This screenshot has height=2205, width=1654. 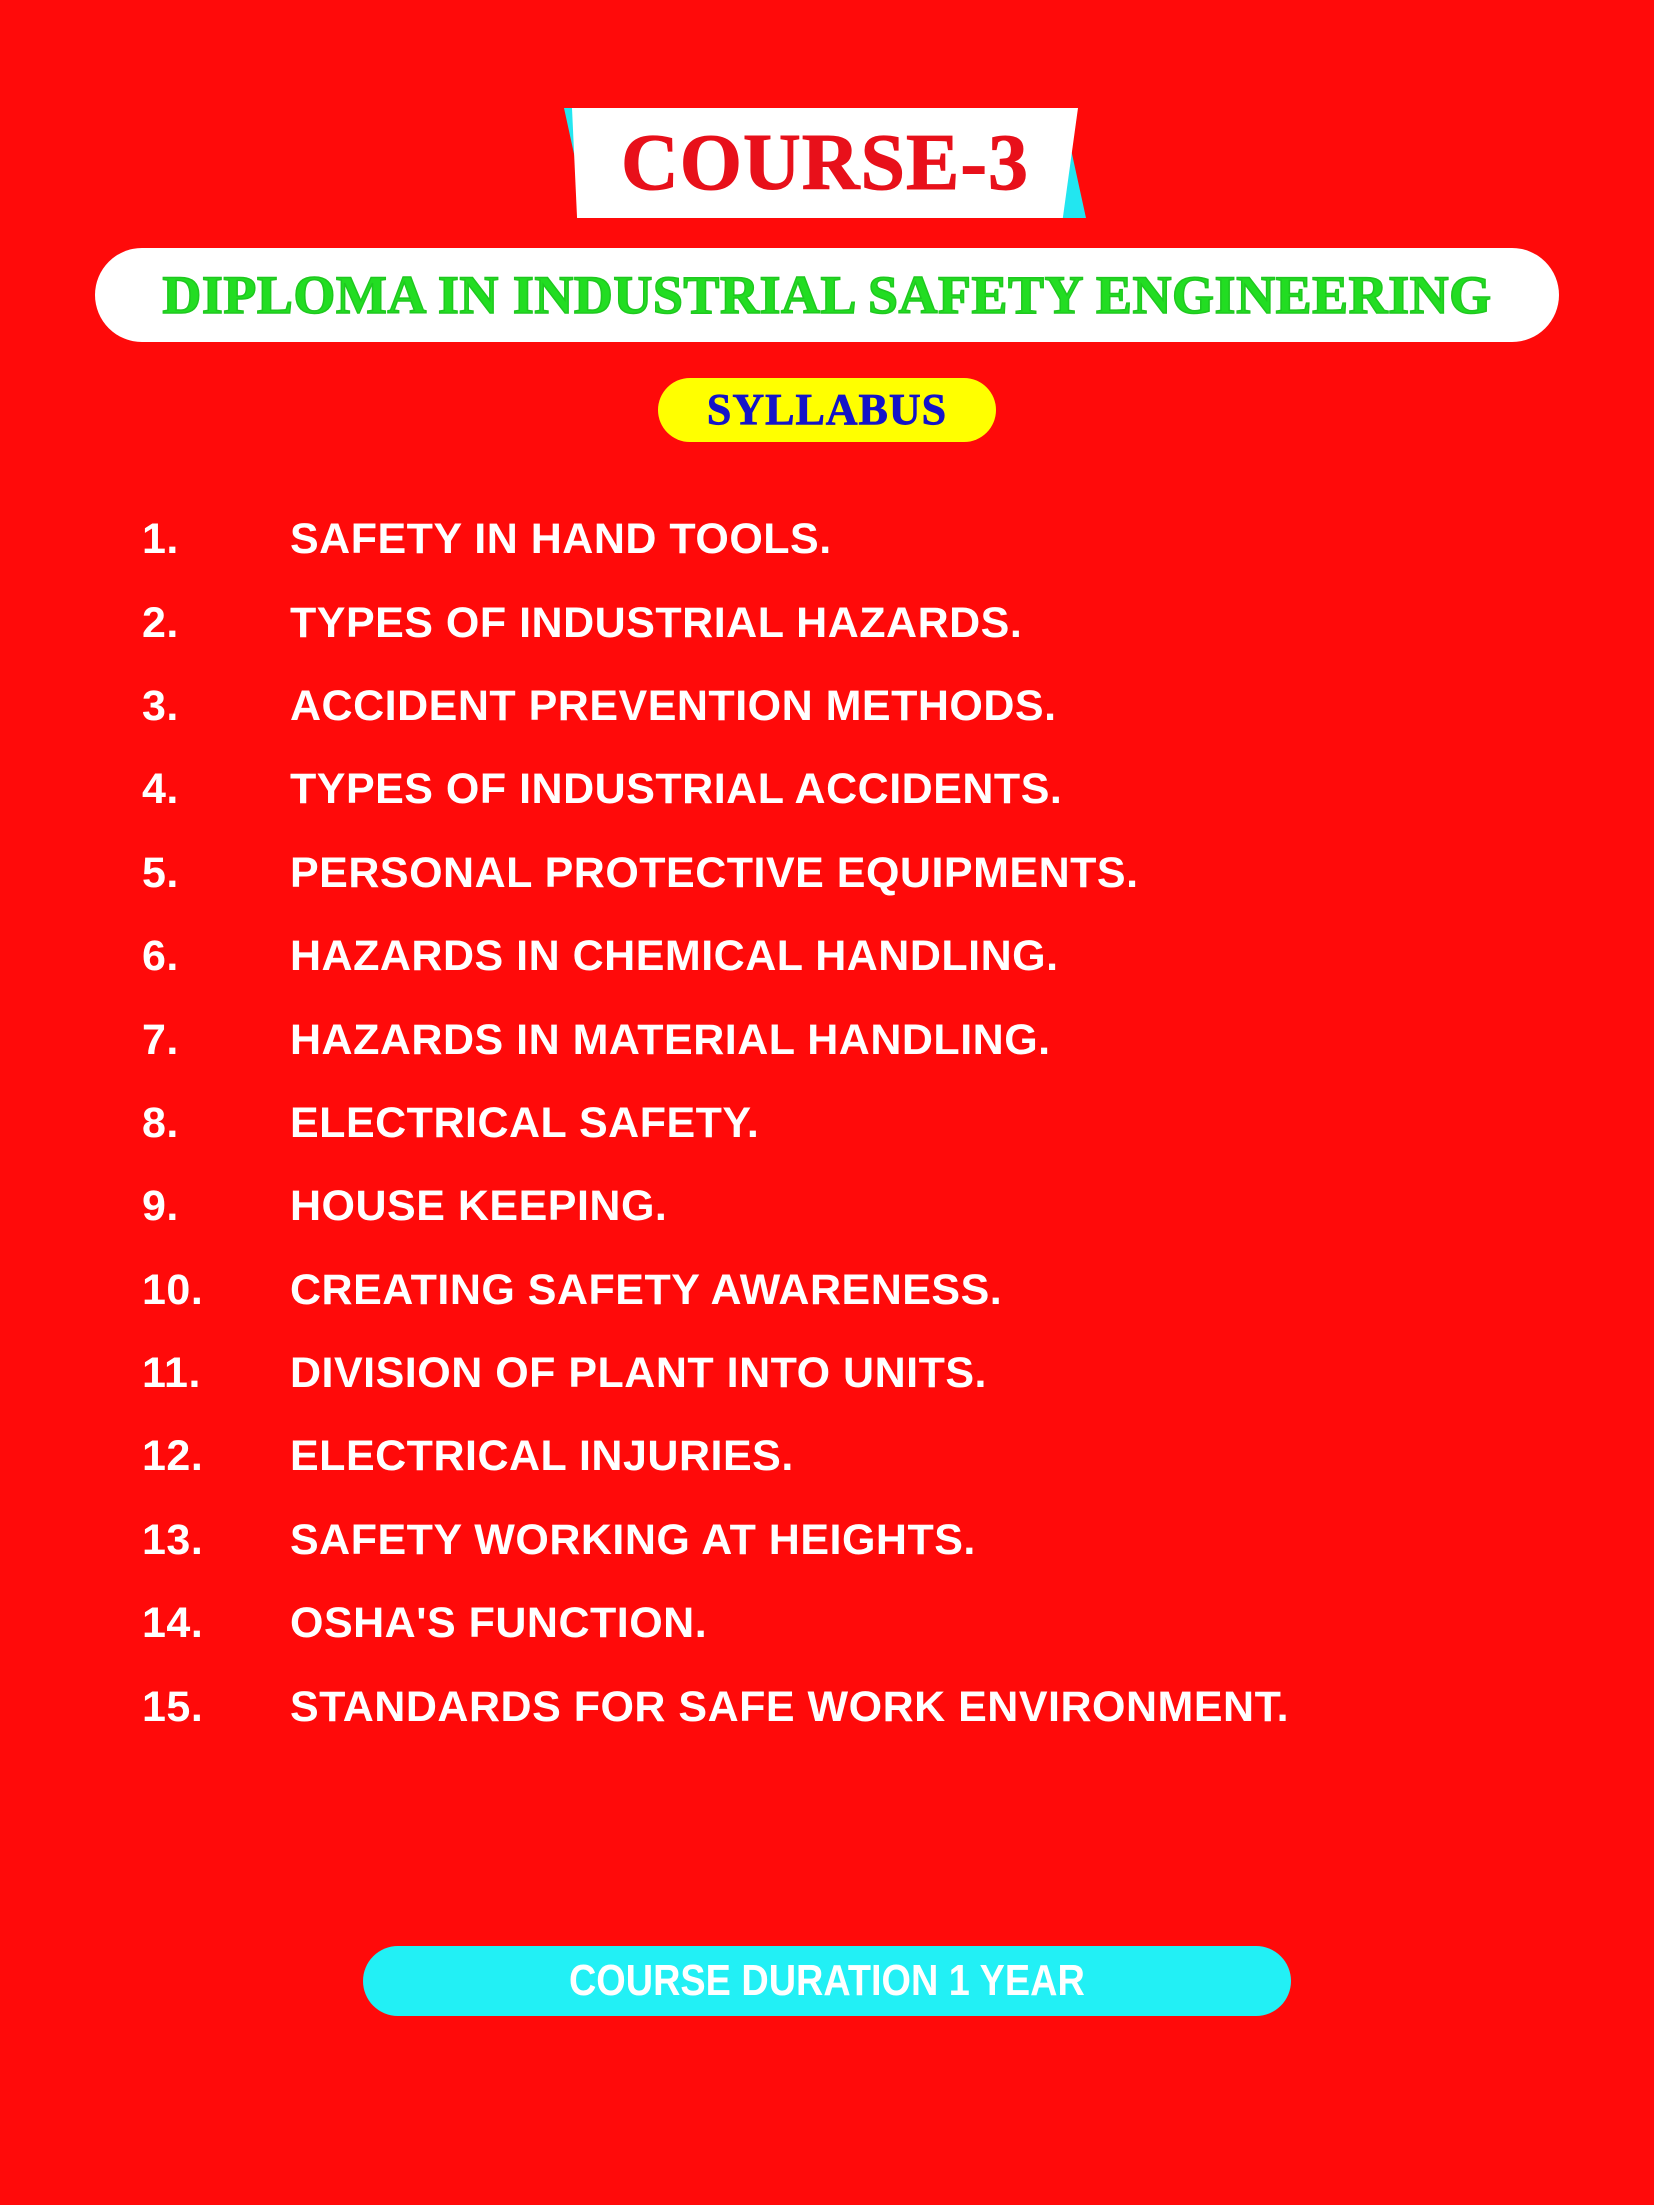 I want to click on syllabus-item: 4. TYPES OF INDUSTRIAL ACCIDENTS., so click(x=715, y=789).